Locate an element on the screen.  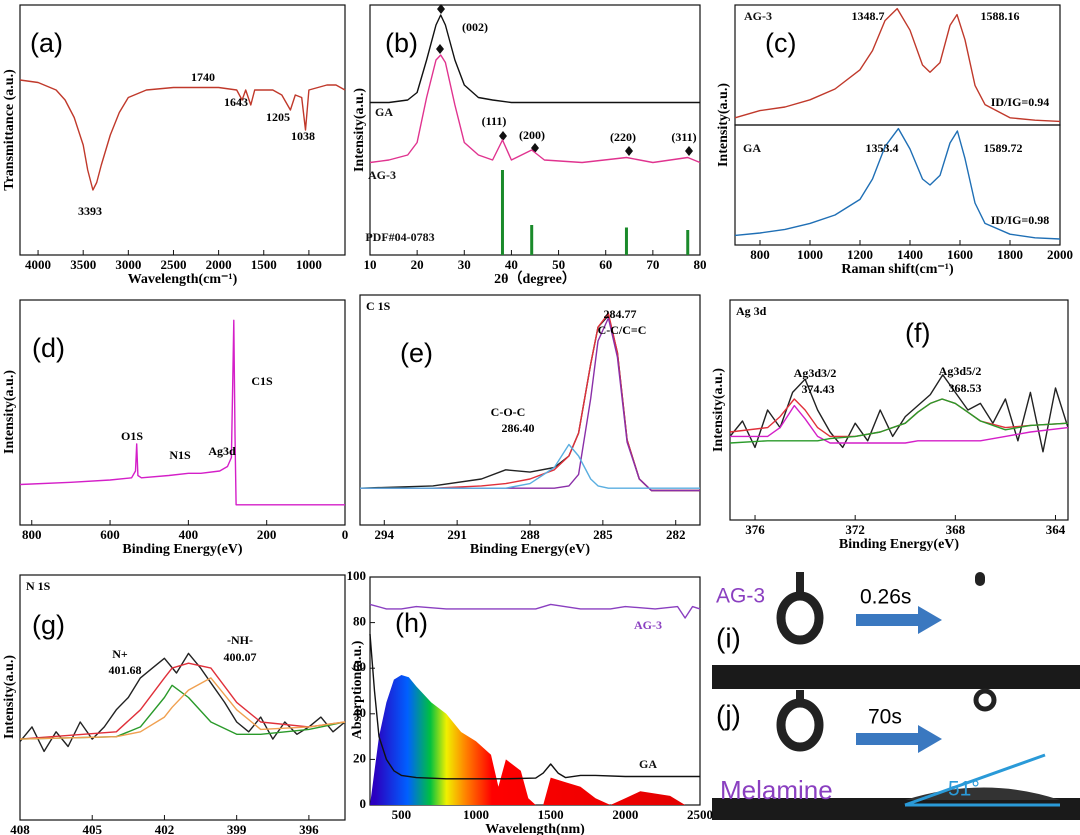
annotation: 284.77 is located at coordinates (620, 314).